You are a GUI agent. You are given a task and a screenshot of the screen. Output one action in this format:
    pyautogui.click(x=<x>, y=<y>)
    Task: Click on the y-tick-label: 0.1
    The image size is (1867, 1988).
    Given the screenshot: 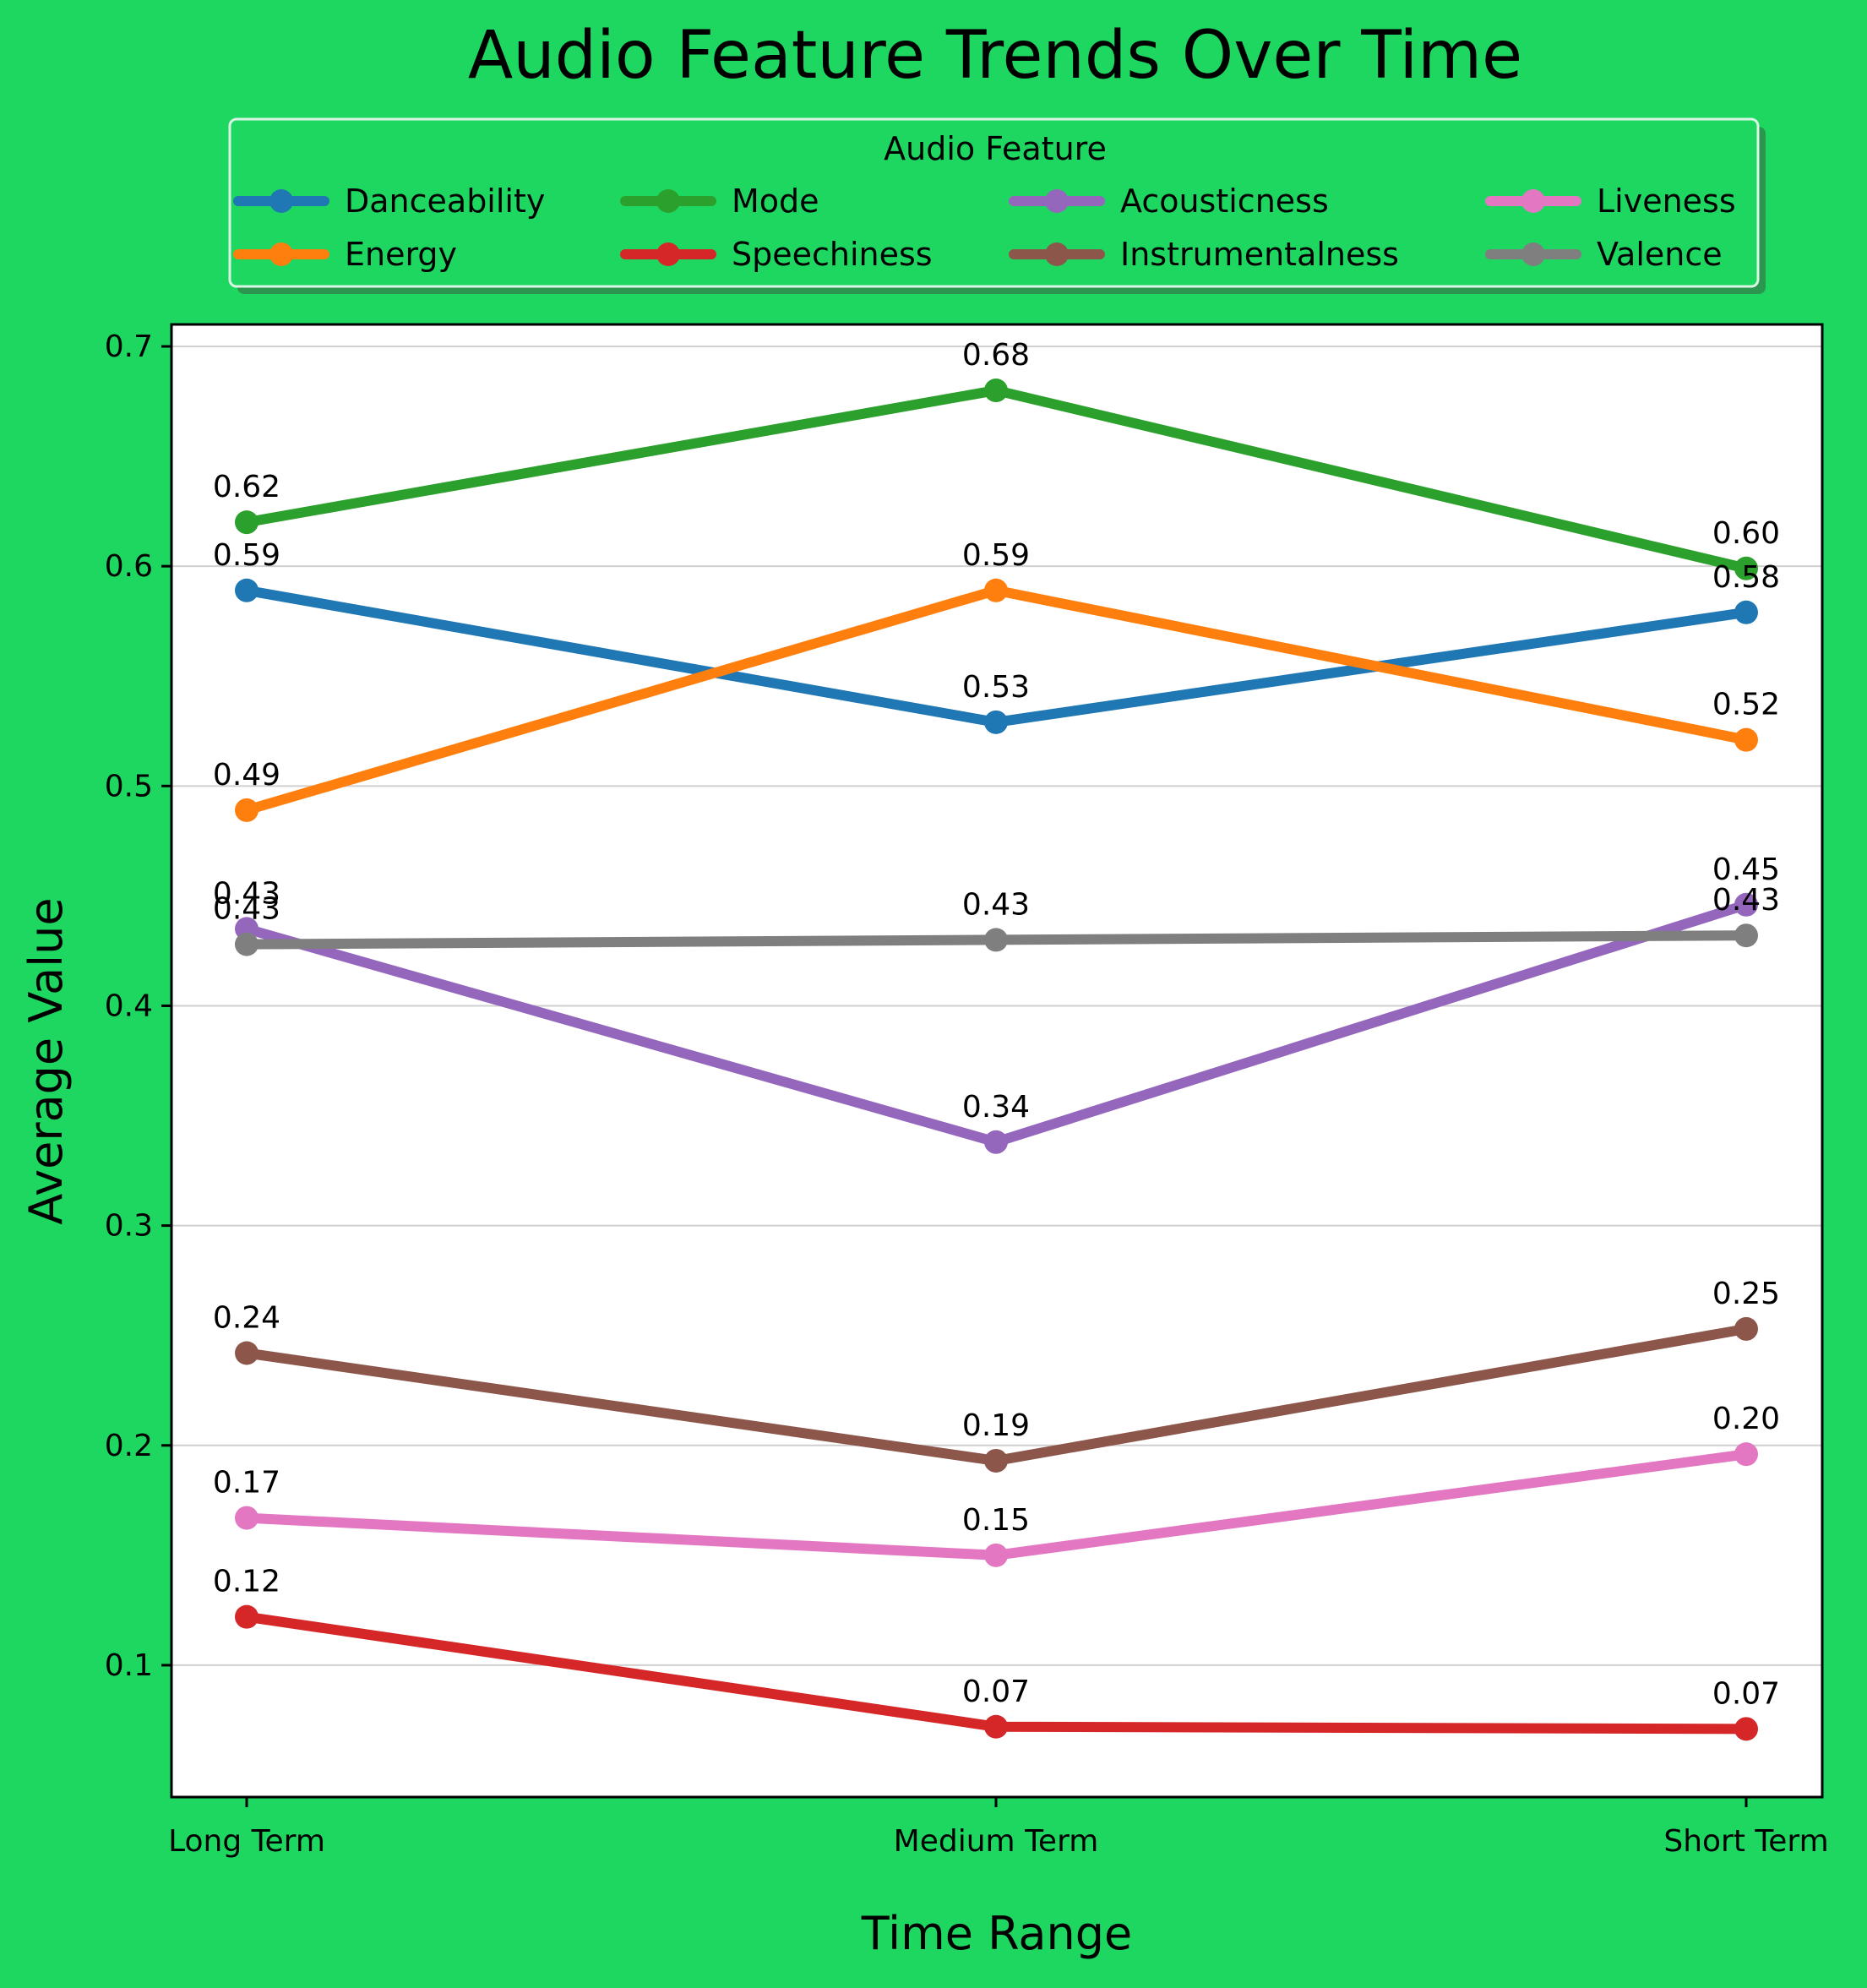 What is the action you would take?
    pyautogui.click(x=129, y=1665)
    